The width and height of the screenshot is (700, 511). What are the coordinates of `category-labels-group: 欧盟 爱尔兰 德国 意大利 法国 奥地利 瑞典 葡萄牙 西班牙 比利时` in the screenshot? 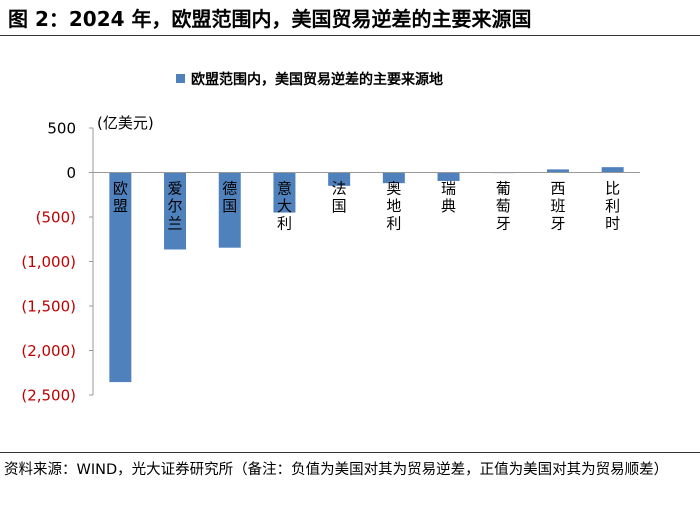 It's located at (366, 206).